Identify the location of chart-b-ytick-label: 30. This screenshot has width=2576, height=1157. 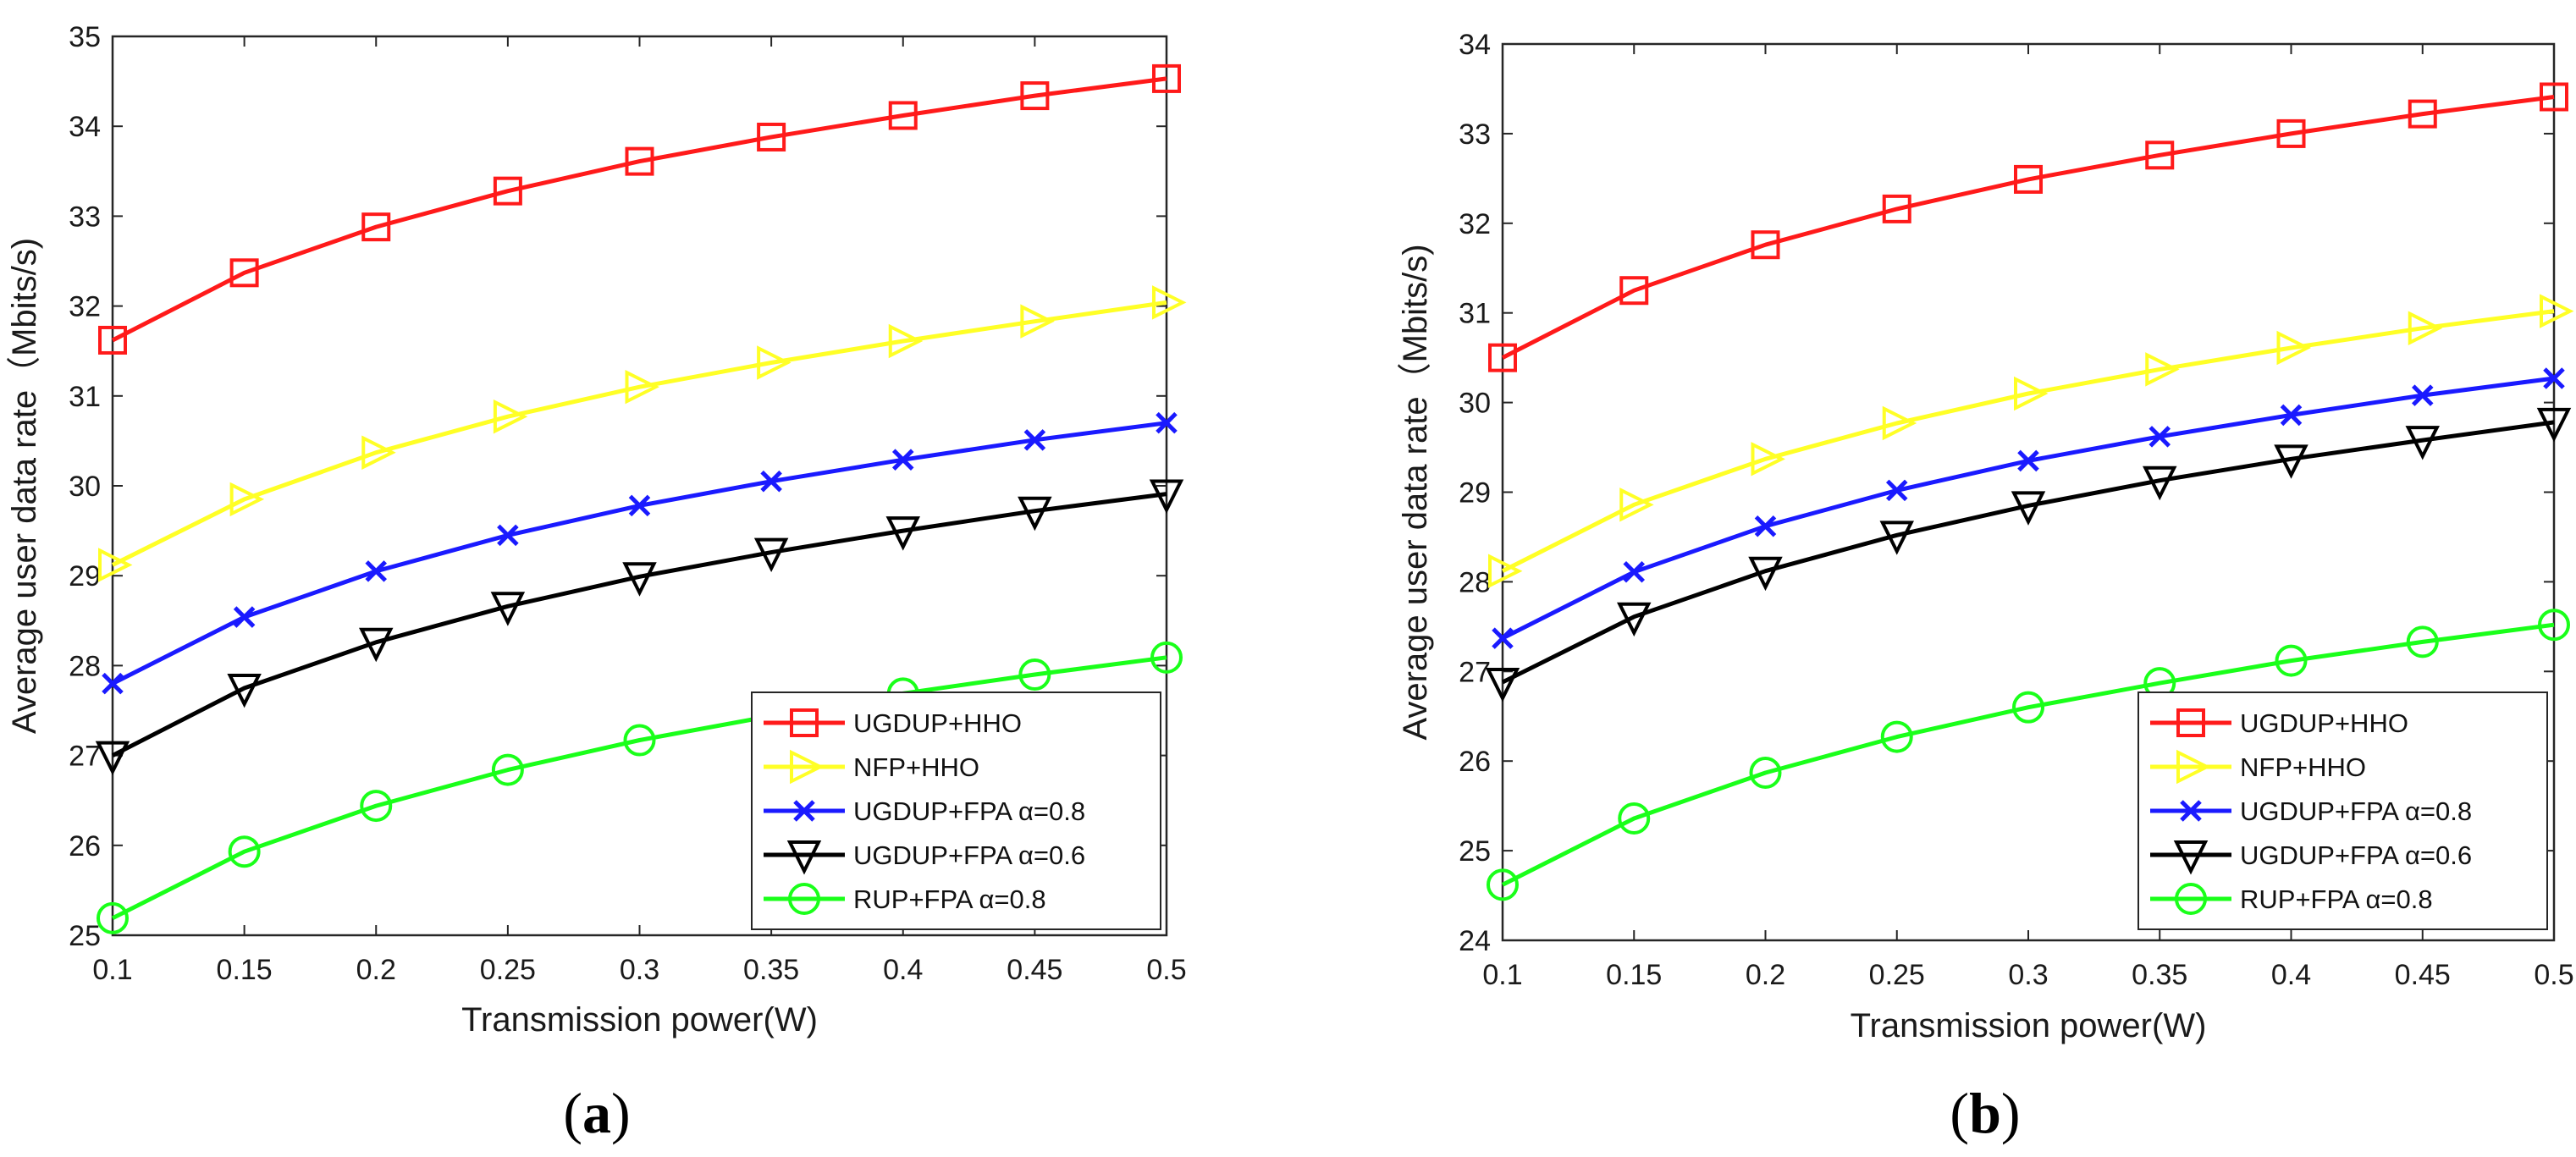
(1475, 404).